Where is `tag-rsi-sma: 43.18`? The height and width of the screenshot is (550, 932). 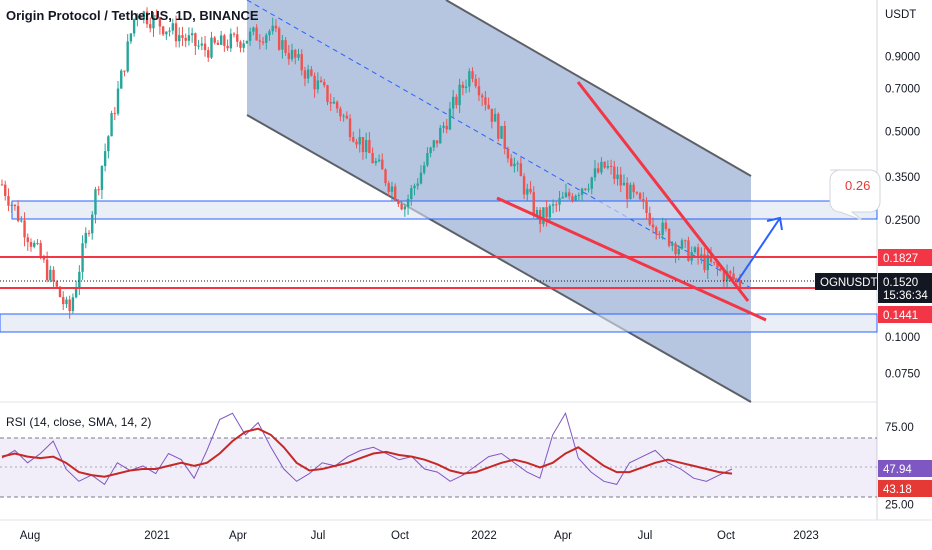 tag-rsi-sma: 43.18 is located at coordinates (905, 488).